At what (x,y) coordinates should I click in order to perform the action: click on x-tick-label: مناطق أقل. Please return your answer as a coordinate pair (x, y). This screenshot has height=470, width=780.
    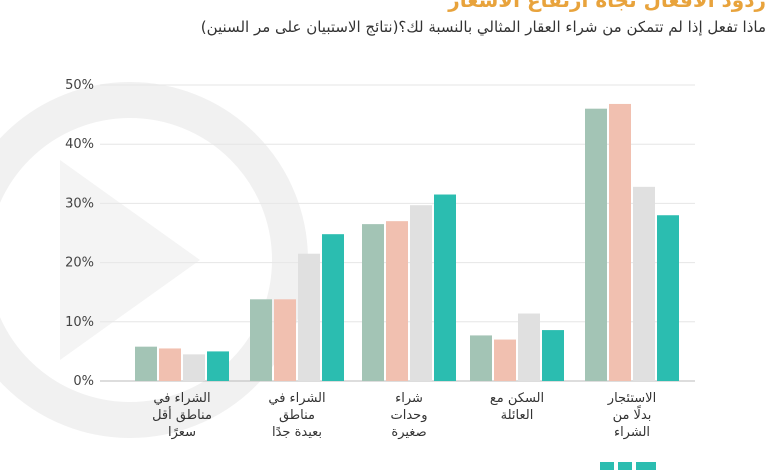
    Looking at the image, I should click on (182, 414).